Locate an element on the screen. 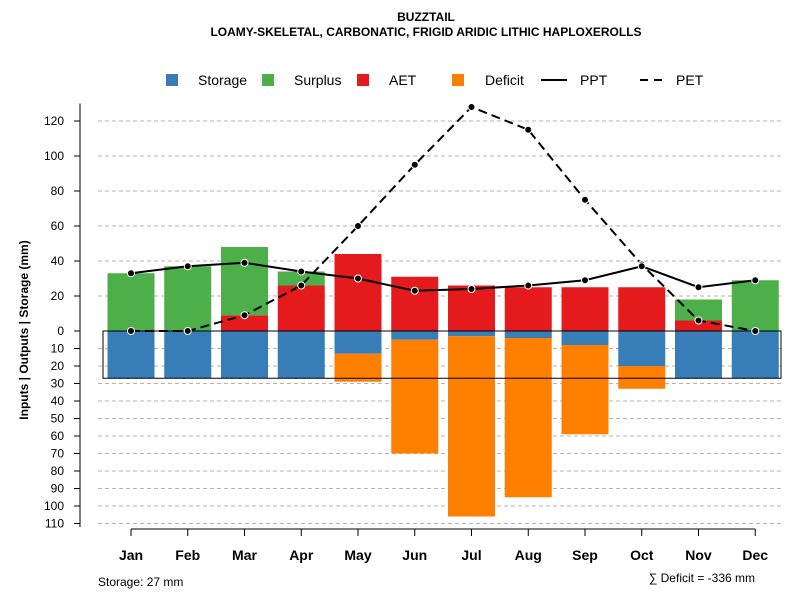  y-tick-label: 50 is located at coordinates (58, 419).